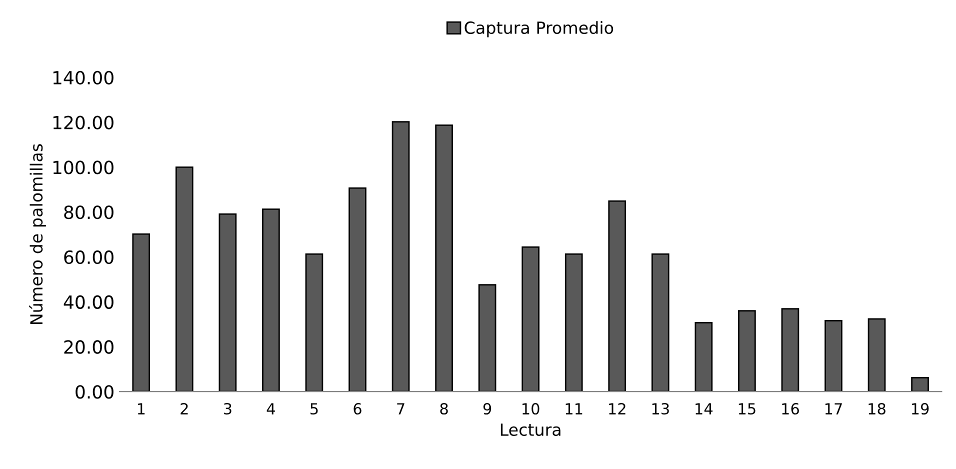 The image size is (956, 469). I want to click on x-tick-label: 2, so click(184, 408).